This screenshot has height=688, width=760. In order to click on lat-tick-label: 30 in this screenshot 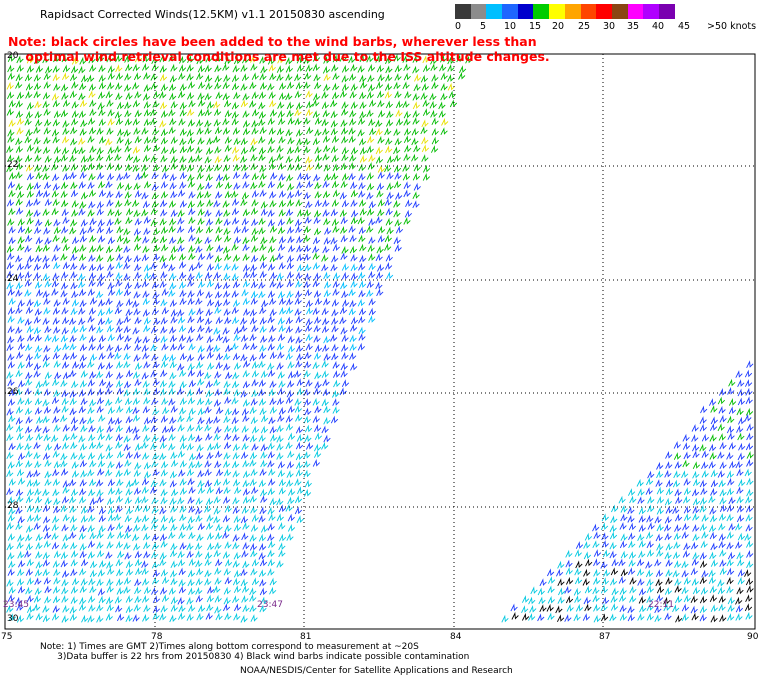, I will do `click(13, 619)`.